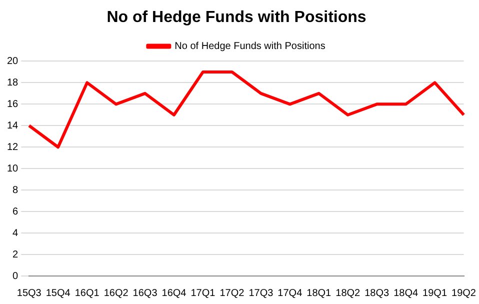 Image resolution: width=479 pixels, height=304 pixels. What do you see at coordinates (232, 293) in the screenshot?
I see `x-tick-label: 17Q2` at bounding box center [232, 293].